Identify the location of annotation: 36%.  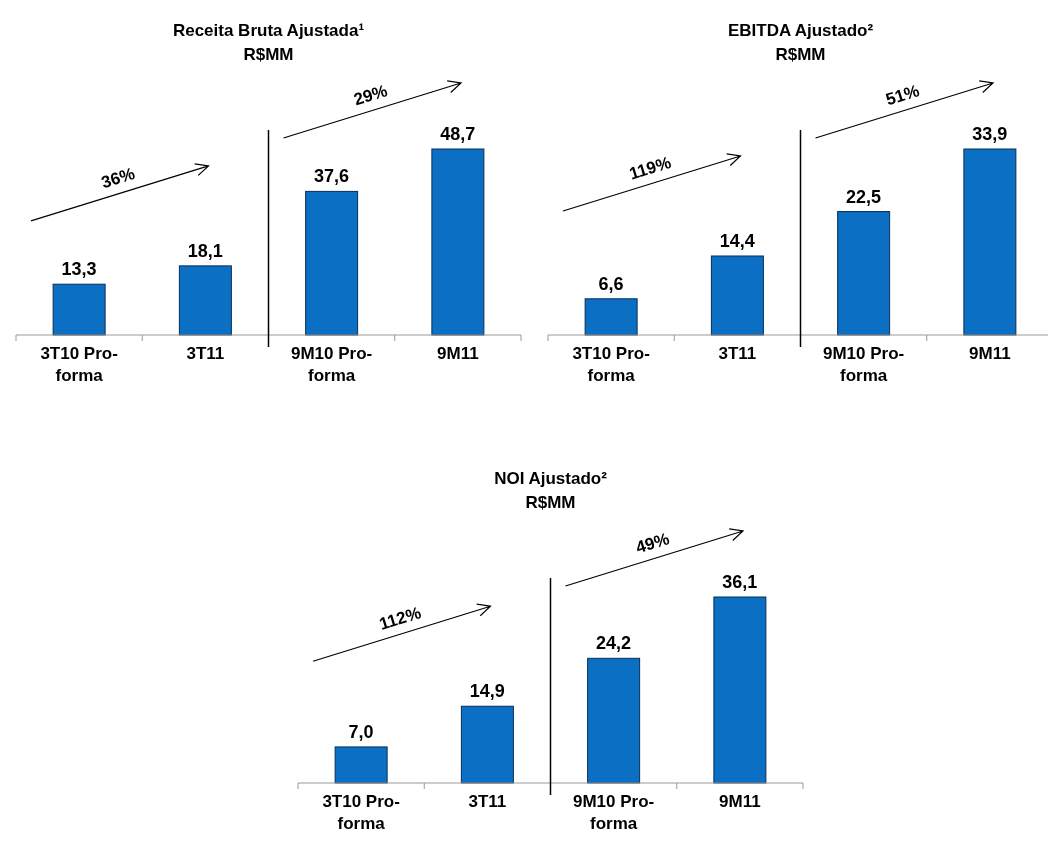
(118, 178).